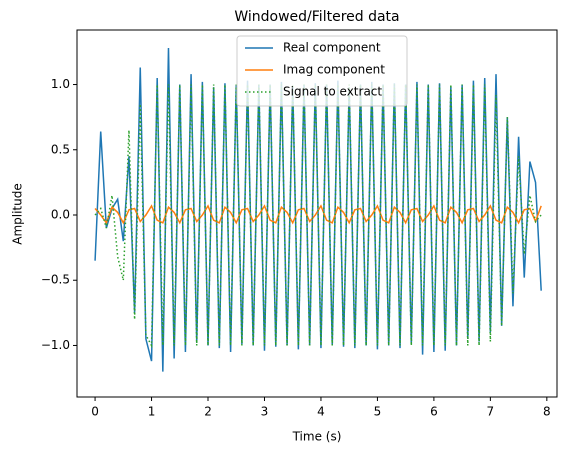  I want to click on x-tick-label: 2, so click(208, 412).